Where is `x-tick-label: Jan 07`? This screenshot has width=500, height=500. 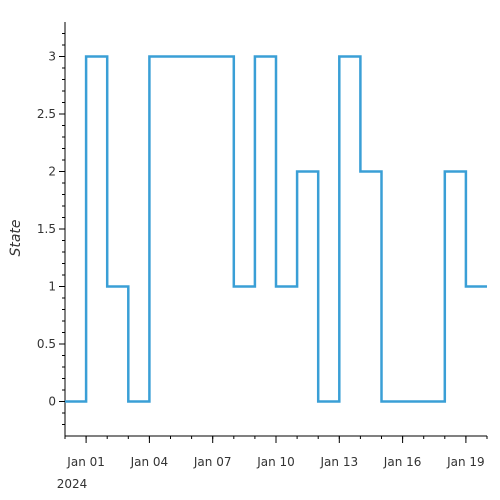 x-tick-label: Jan 07 is located at coordinates (212, 462).